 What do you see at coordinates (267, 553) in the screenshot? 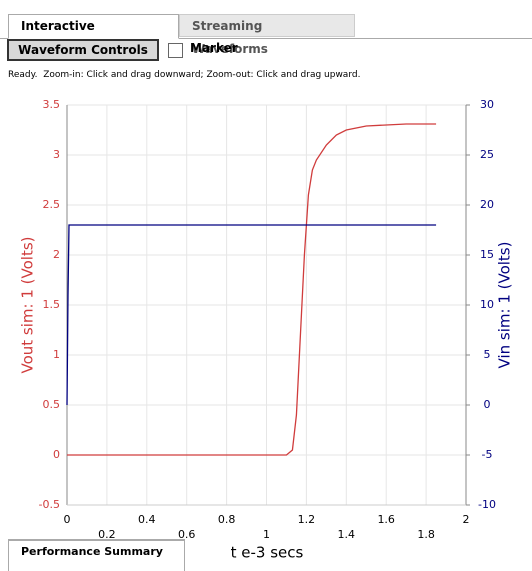
I see `x-axis-label: t e-3 secs` at bounding box center [267, 553].